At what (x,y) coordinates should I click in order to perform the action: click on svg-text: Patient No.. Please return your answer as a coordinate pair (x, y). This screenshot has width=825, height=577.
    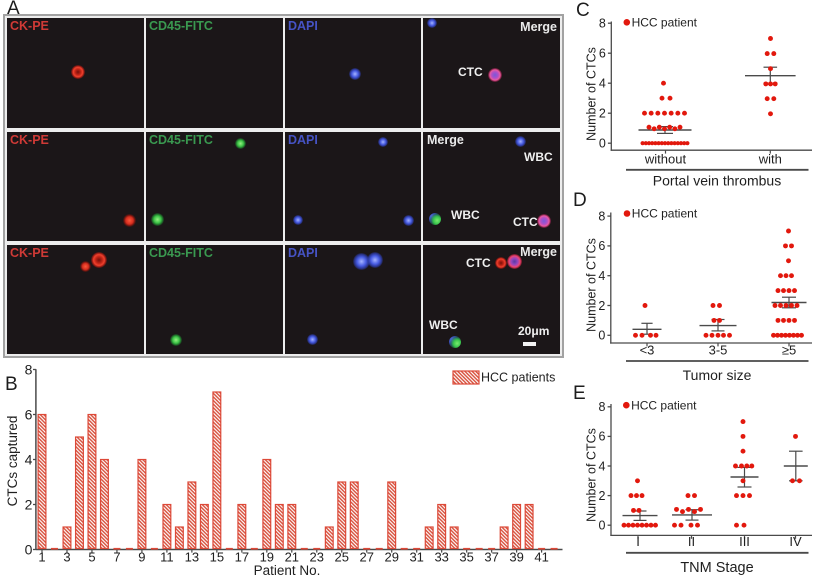
    Looking at the image, I should click on (287, 570).